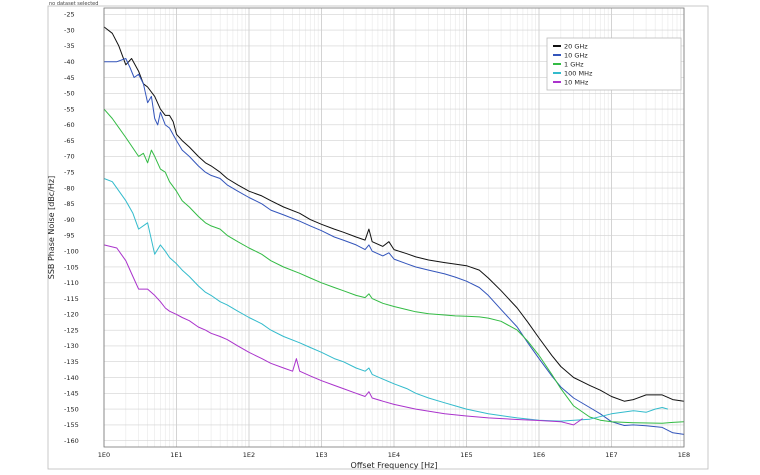 Image resolution: width=760 pixels, height=475 pixels. Describe the element at coordinates (69, 141) in the screenshot. I see `y-tick-label: -65` at that location.